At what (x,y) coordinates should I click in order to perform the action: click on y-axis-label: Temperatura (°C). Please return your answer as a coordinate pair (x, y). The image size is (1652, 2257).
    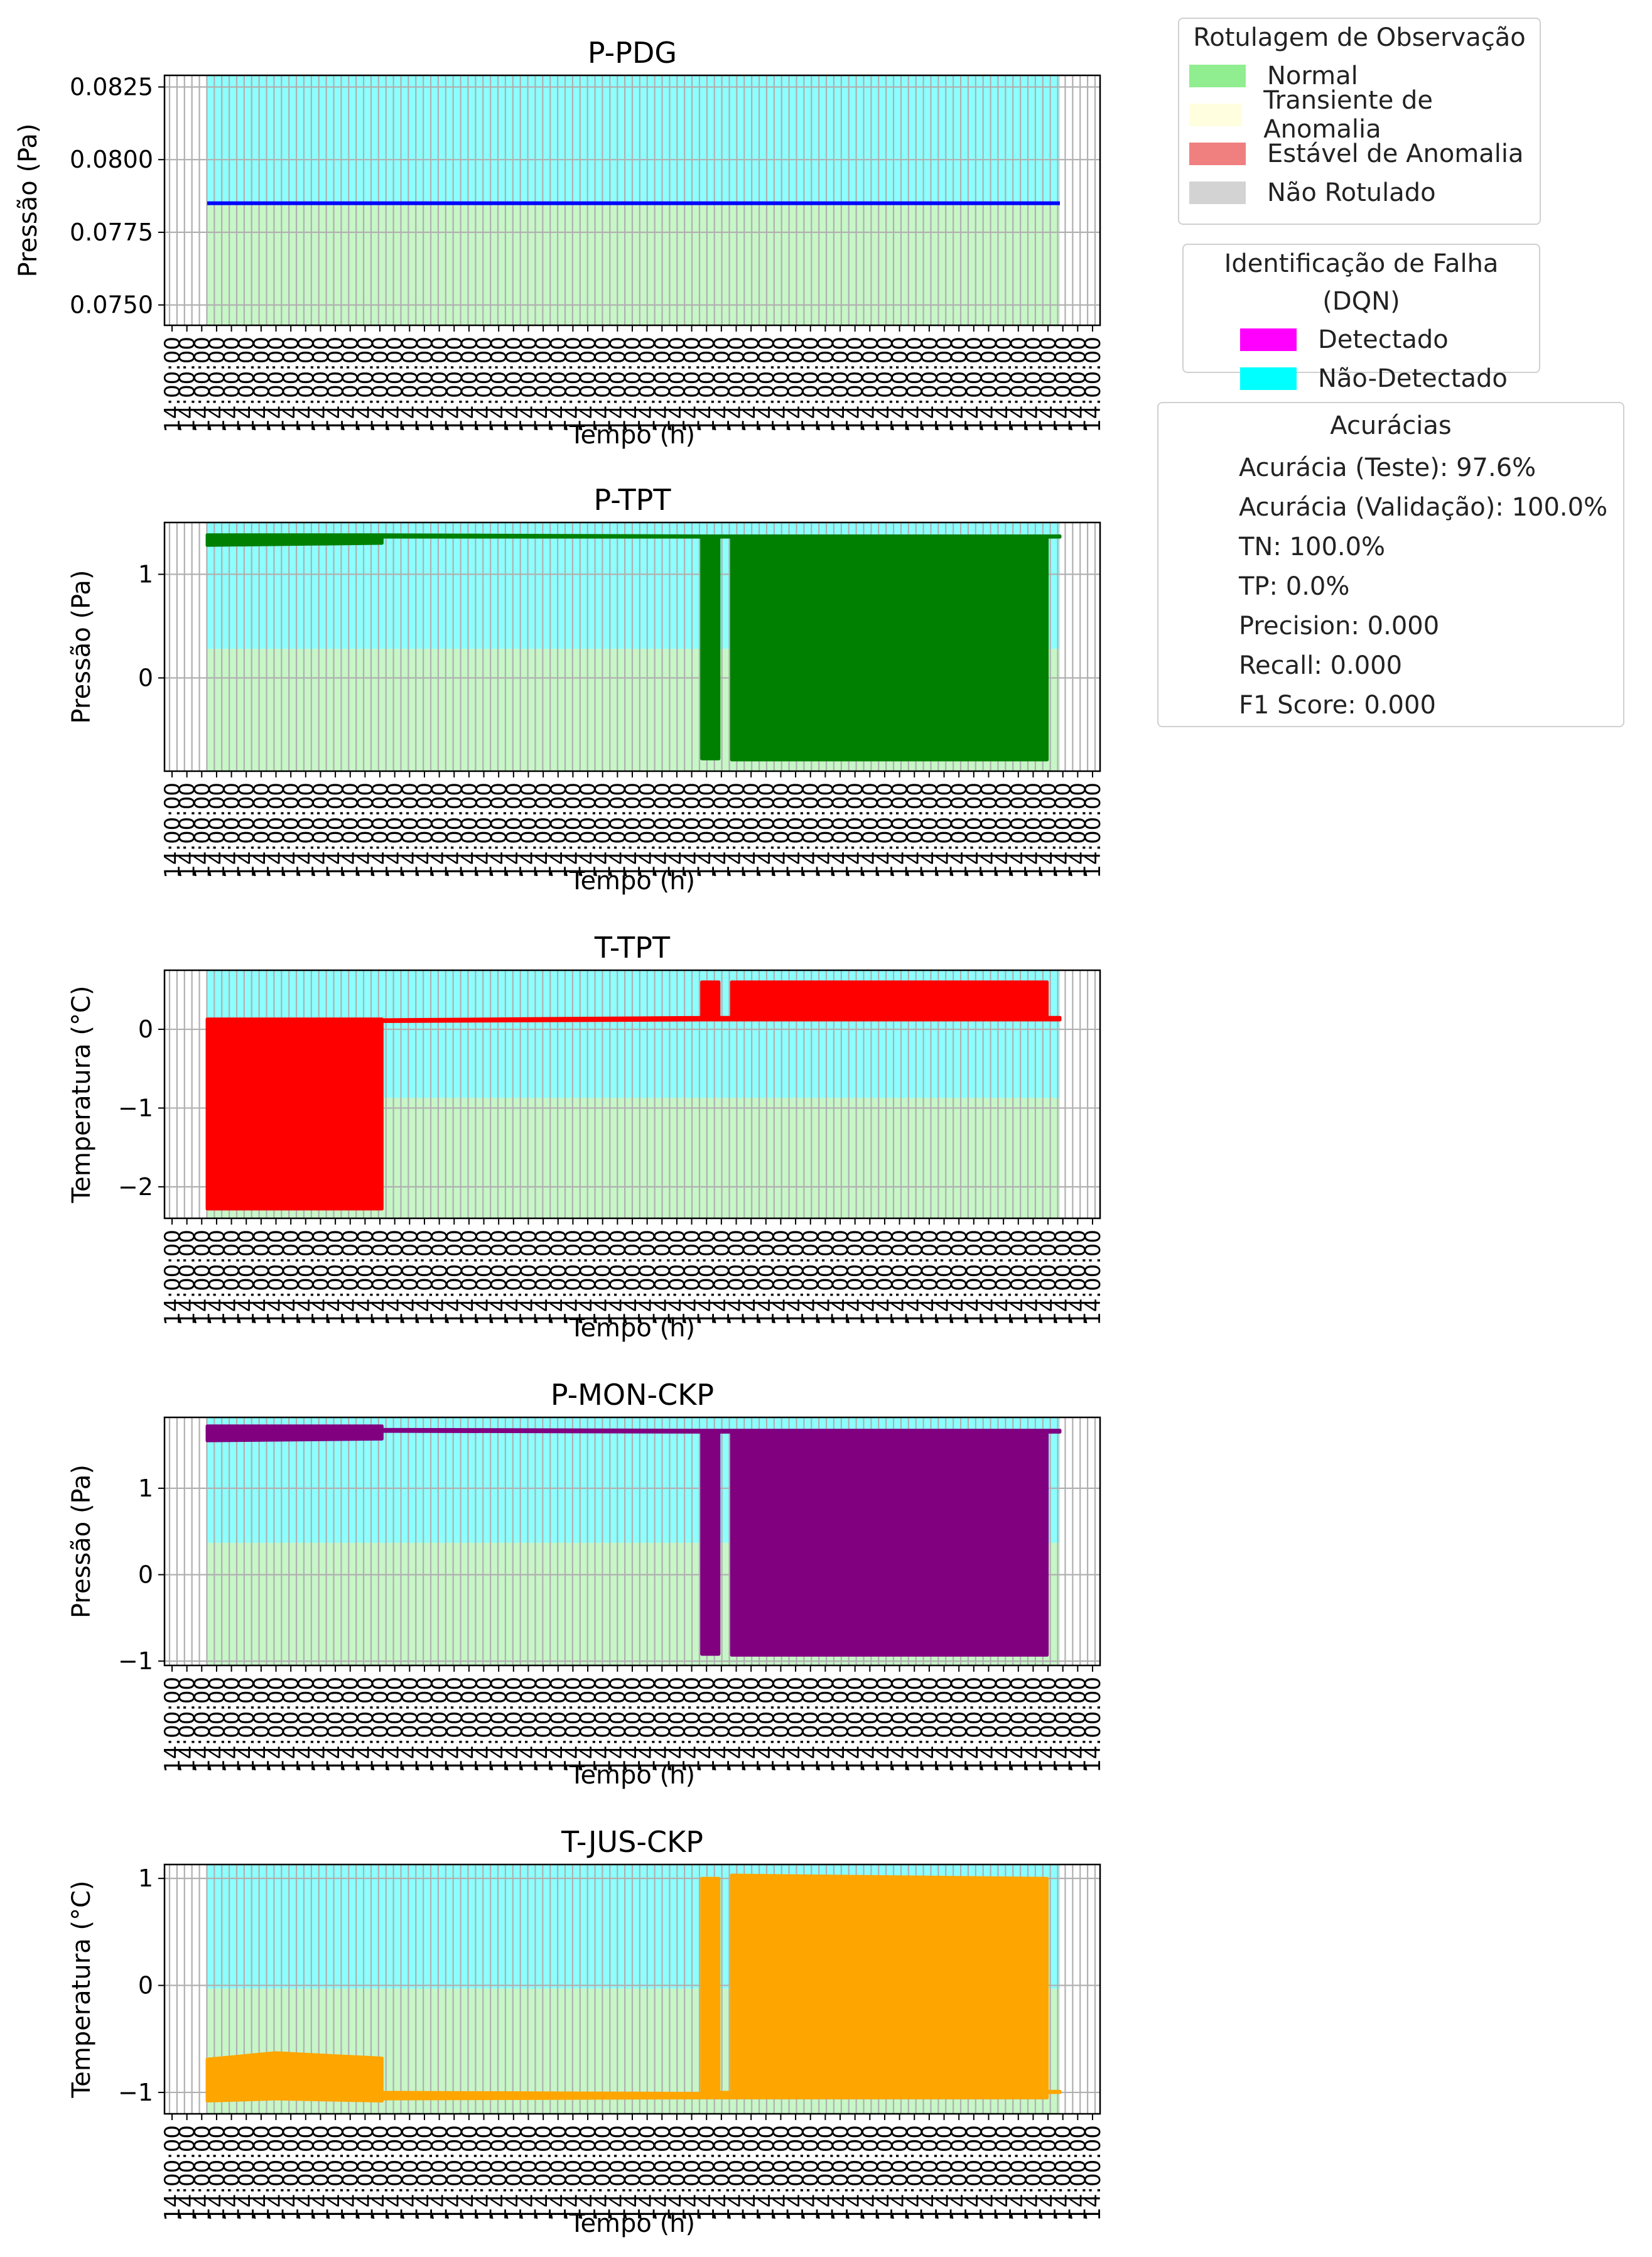
    Looking at the image, I should click on (82, 1989).